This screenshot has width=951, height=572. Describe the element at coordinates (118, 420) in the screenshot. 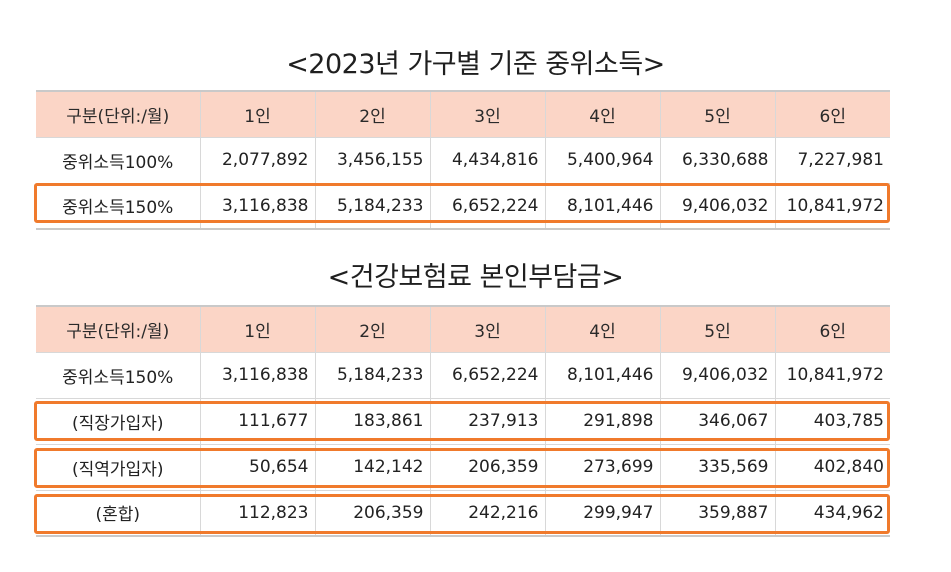

I see `row-label: (직장가입자)` at that location.